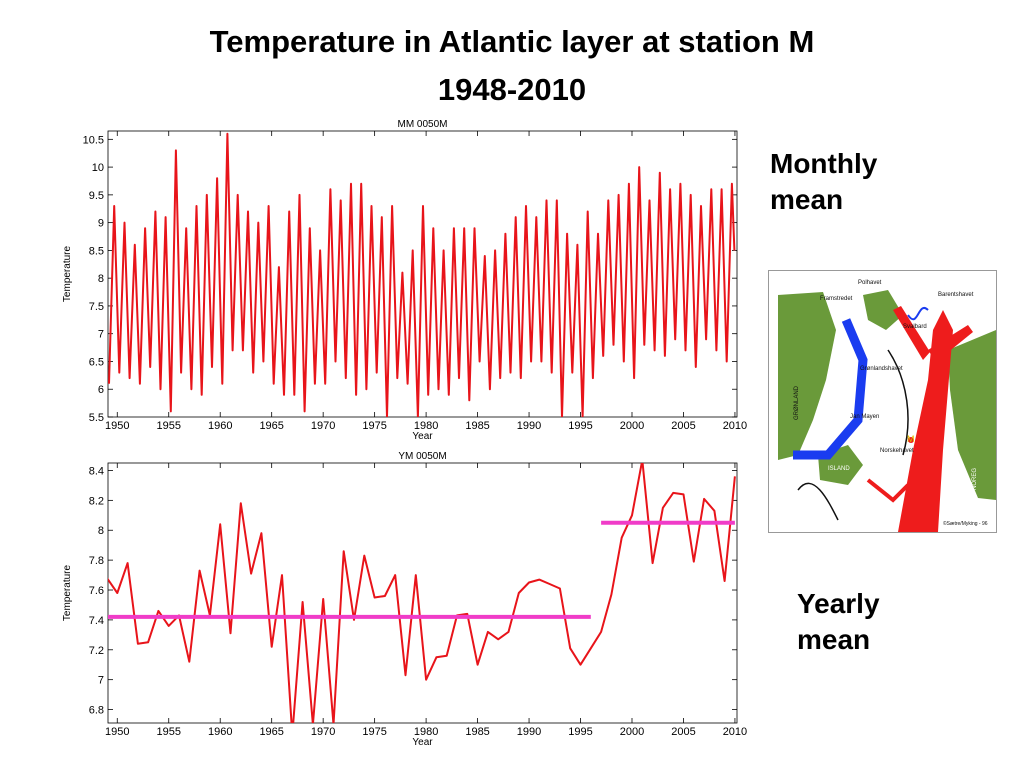 The width and height of the screenshot is (1024, 768). Describe the element at coordinates (897, 451) in the screenshot. I see `map-label: Norskehavet` at that location.